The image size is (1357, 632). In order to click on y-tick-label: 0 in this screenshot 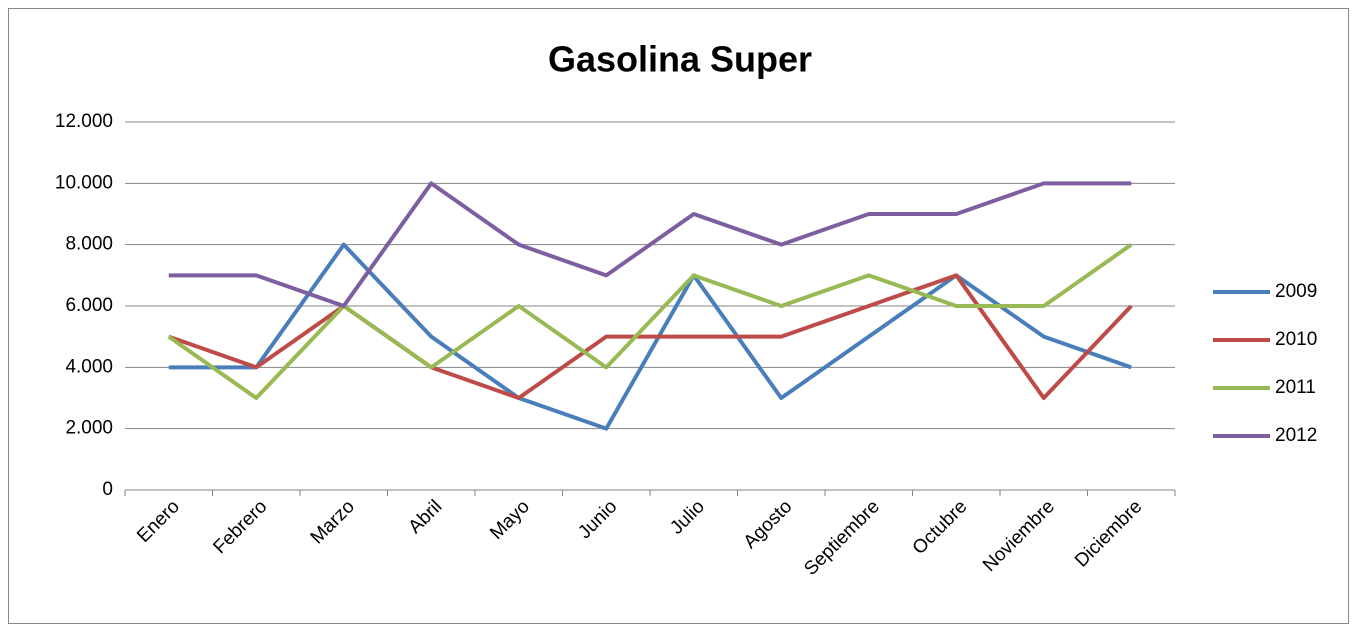, I will do `click(107, 489)`.